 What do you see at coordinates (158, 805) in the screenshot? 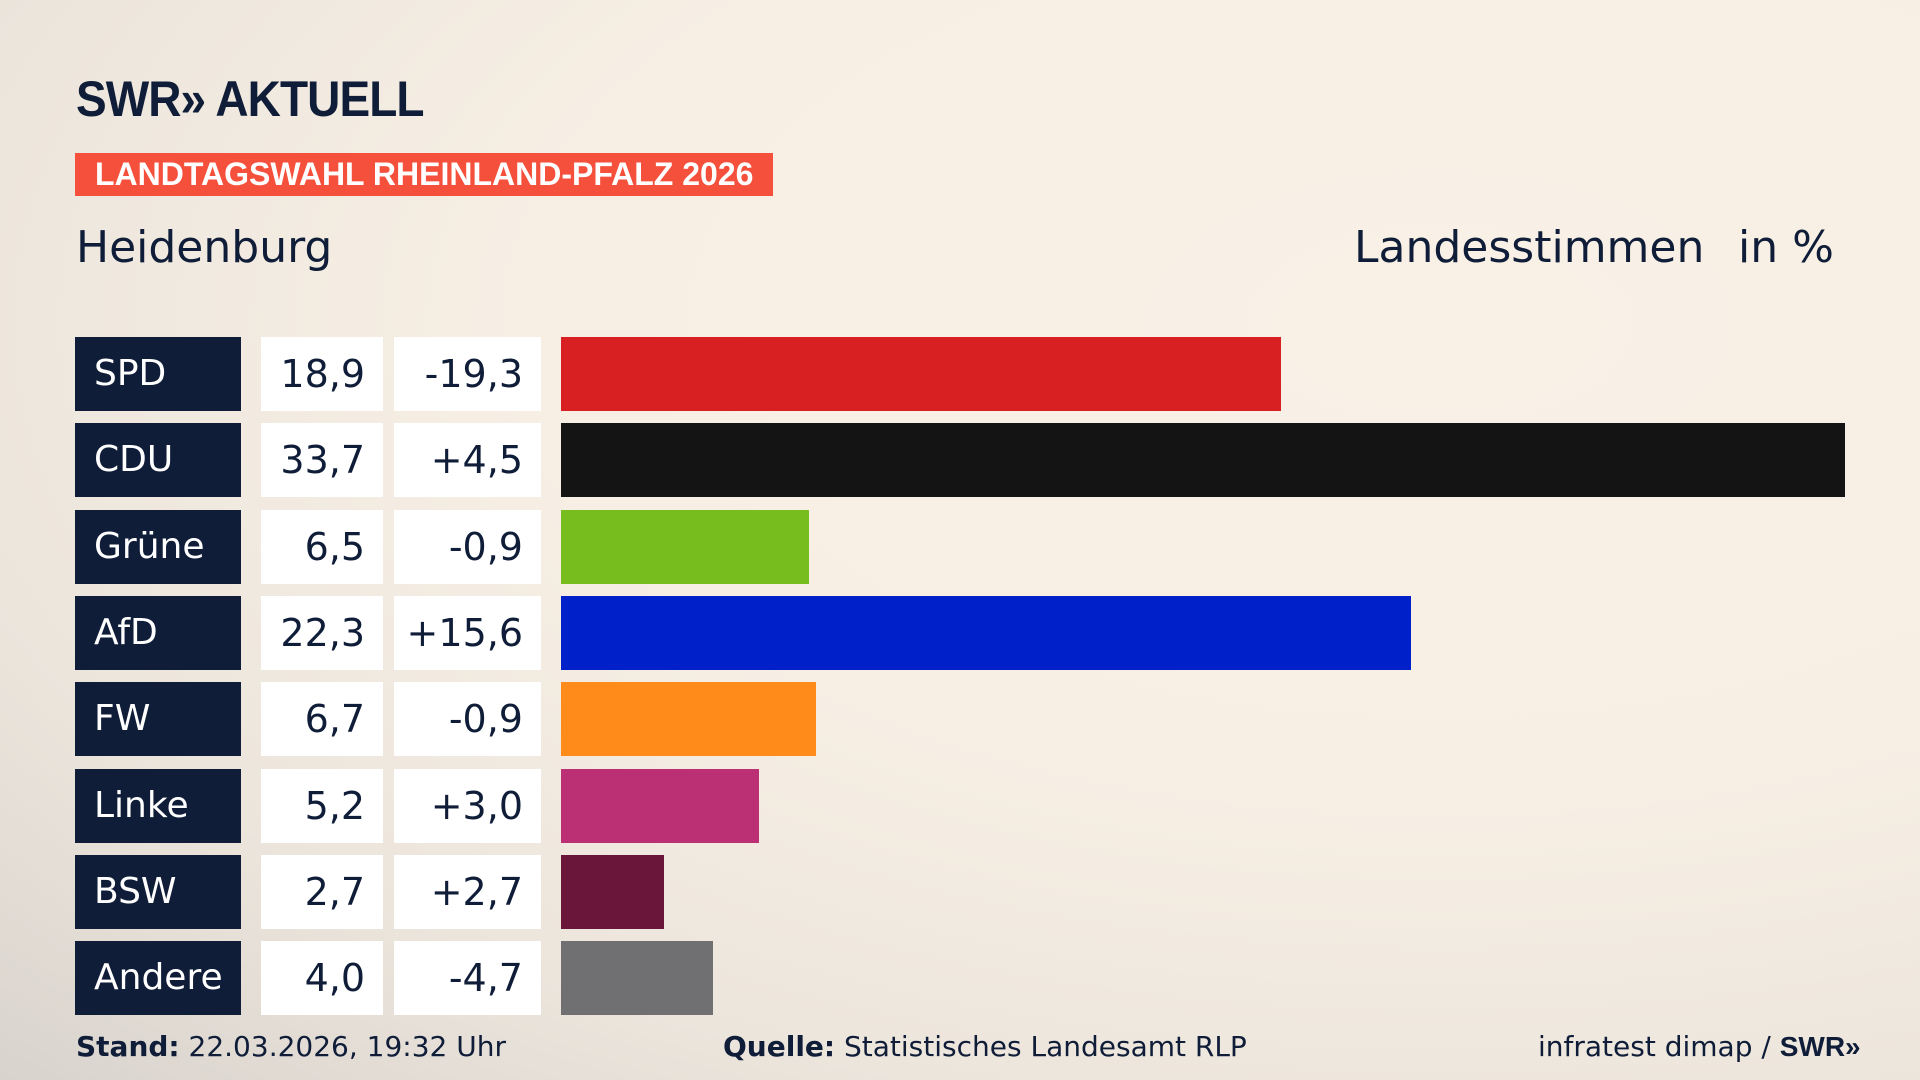
I see `party-label: Linke` at bounding box center [158, 805].